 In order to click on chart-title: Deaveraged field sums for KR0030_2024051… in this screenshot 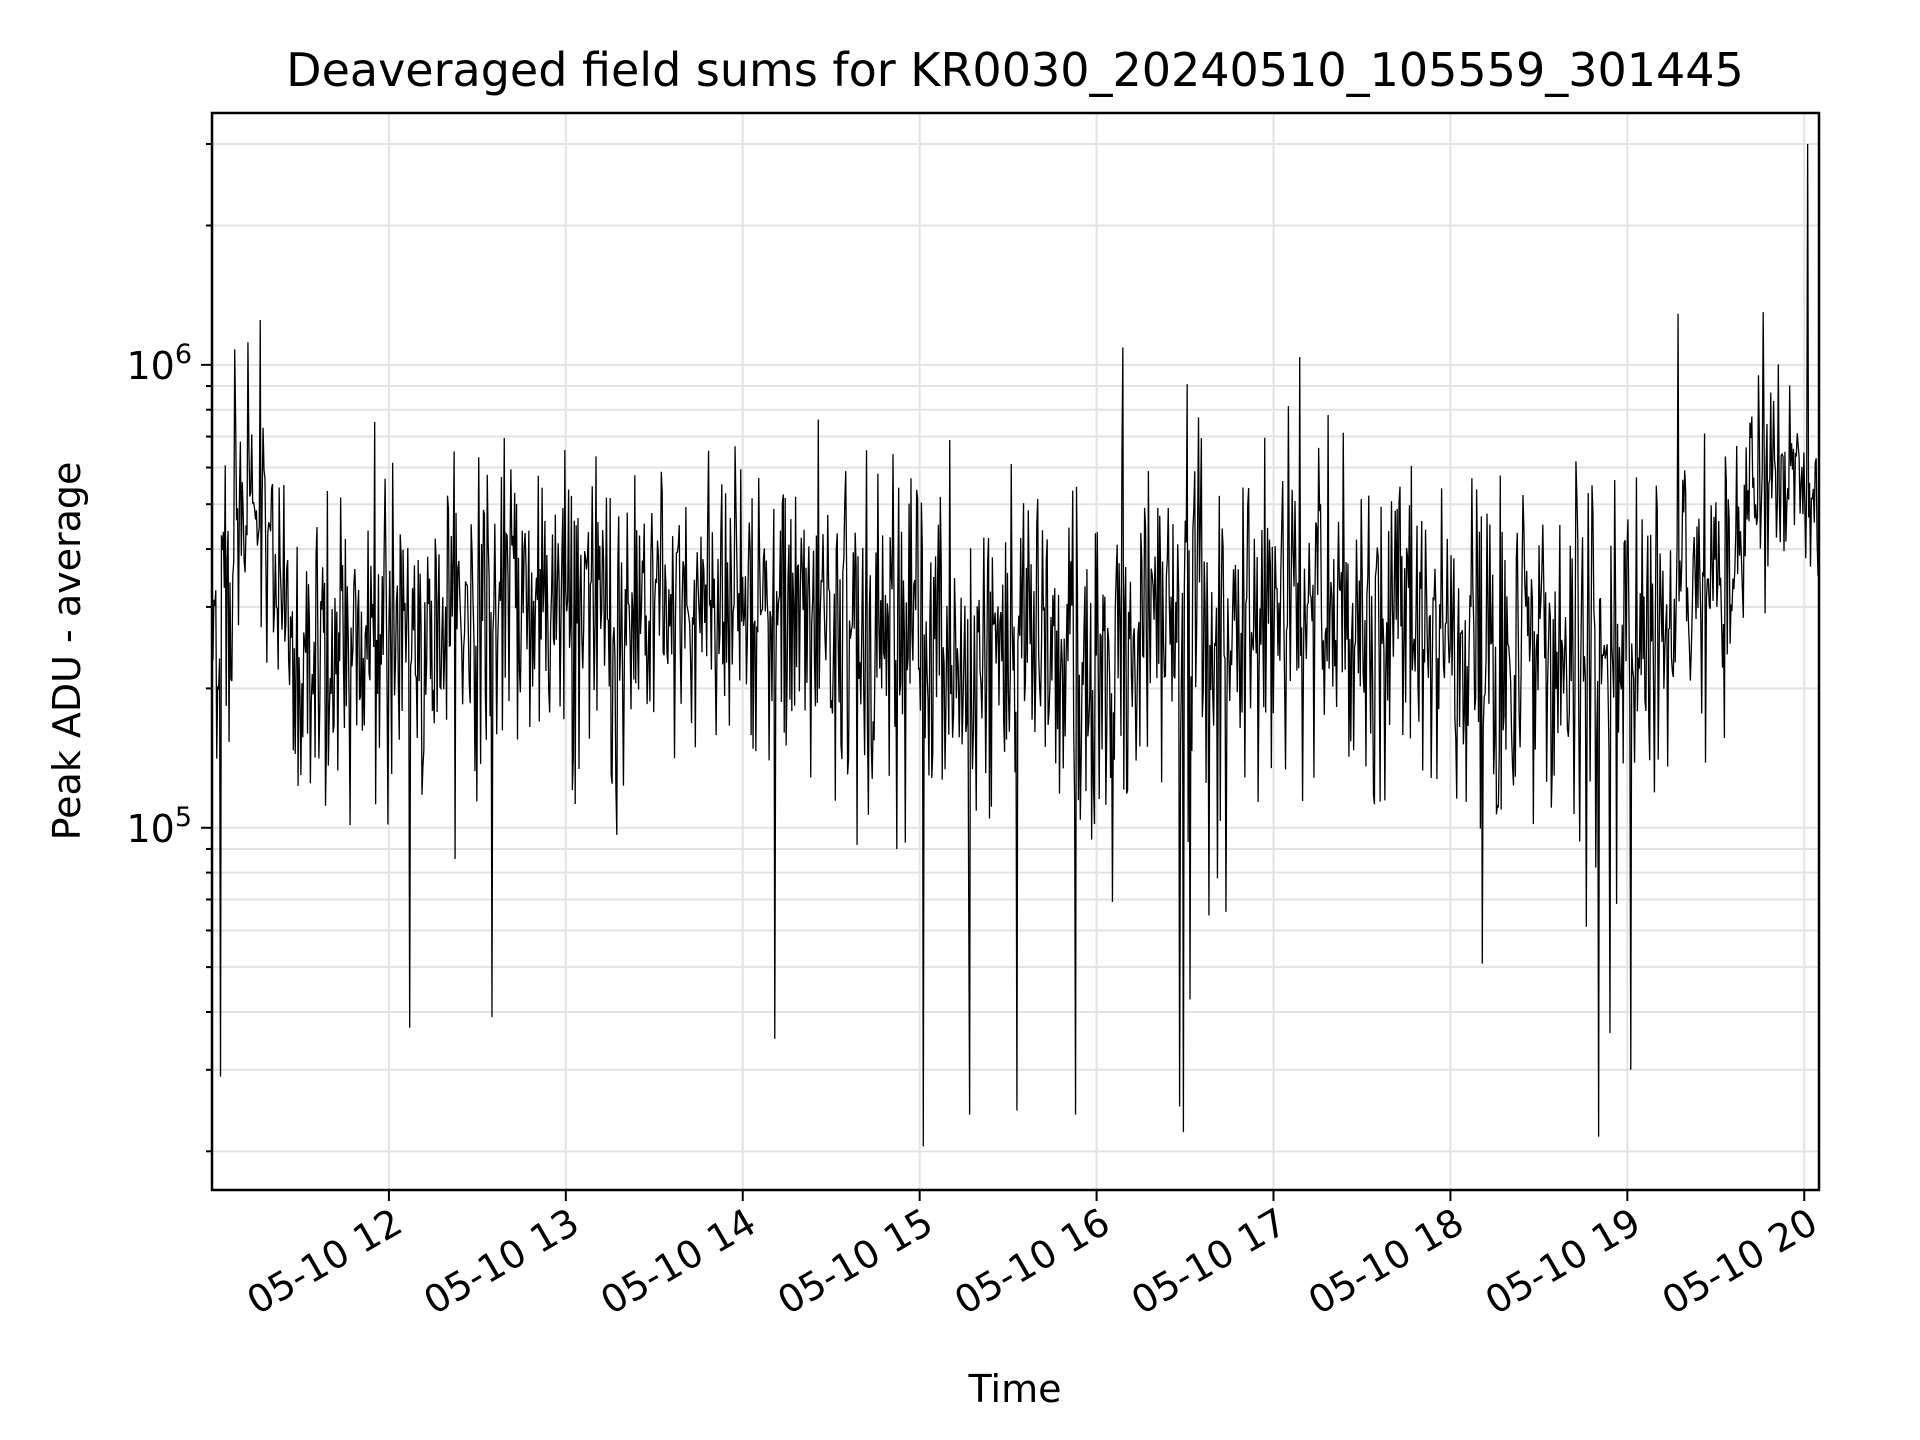, I will do `click(1015, 70)`.